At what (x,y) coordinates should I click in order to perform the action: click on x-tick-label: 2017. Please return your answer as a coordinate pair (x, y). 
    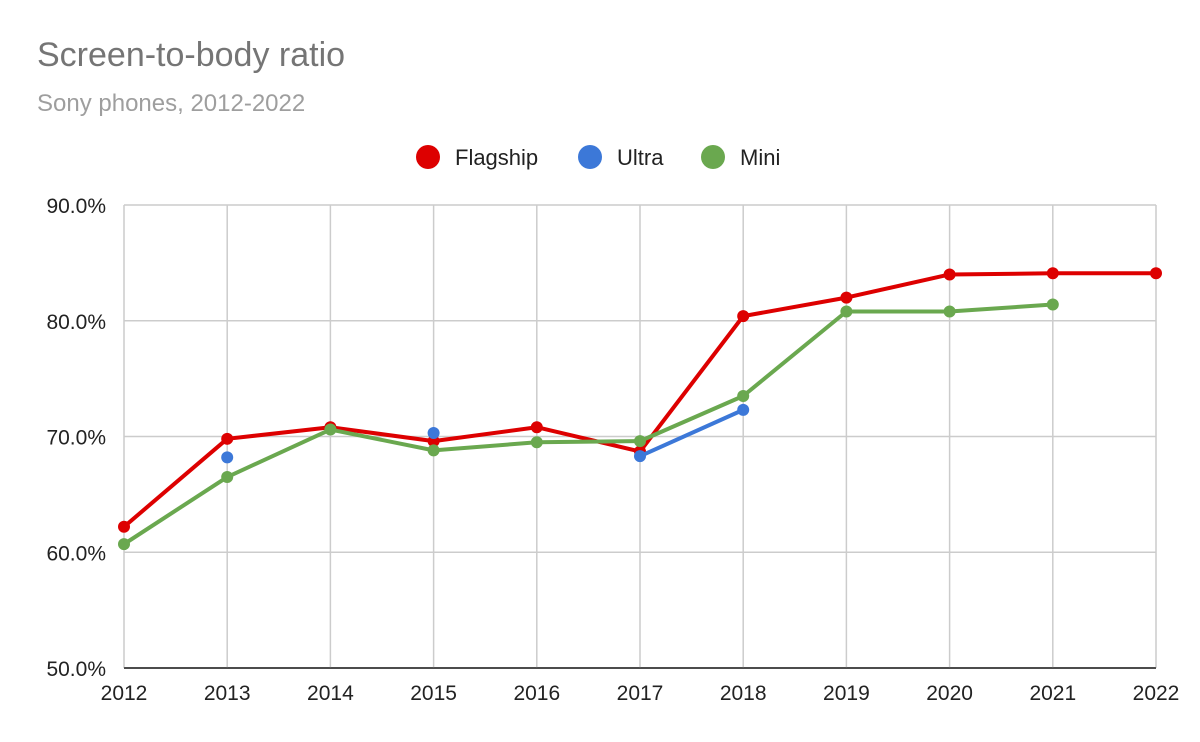
    Looking at the image, I should click on (640, 693).